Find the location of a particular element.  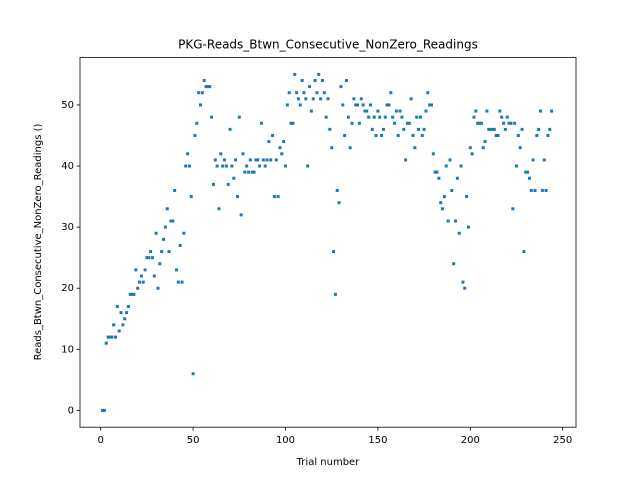

x-tick-label: 50 is located at coordinates (193, 440).